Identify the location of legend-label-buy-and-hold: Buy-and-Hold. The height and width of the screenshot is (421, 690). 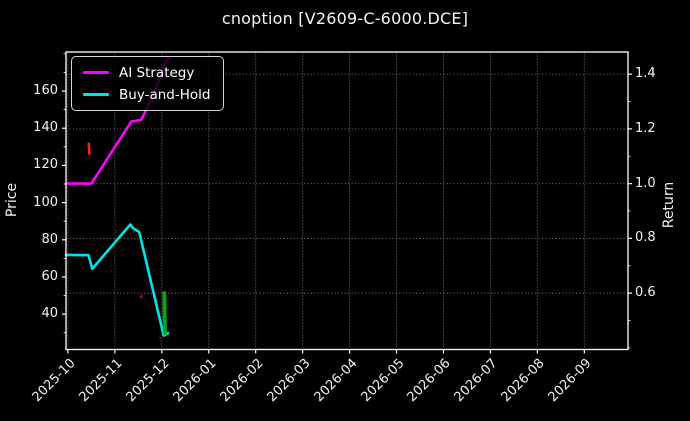
(165, 94).